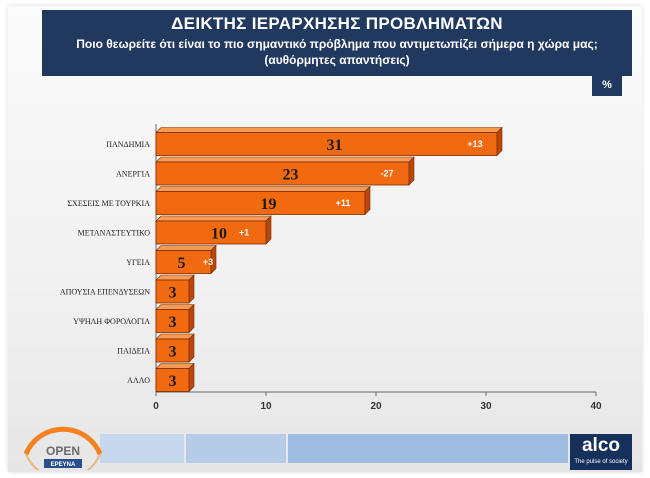 The height and width of the screenshot is (478, 650). I want to click on x-tick-label: 30, so click(486, 406).